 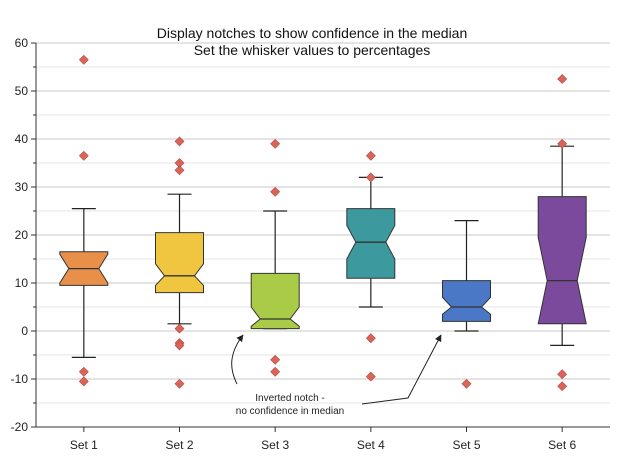 I want to click on y-tick-label: 0, so click(x=24, y=331).